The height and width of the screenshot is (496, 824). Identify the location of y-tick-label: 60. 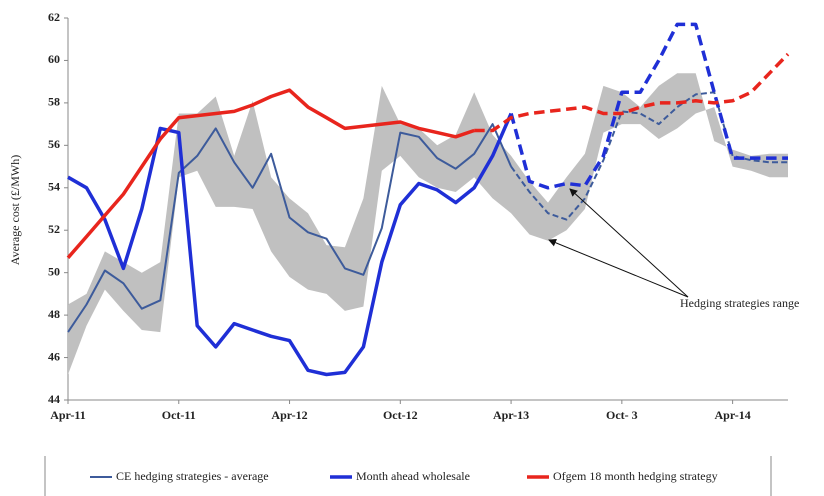
(54, 59).